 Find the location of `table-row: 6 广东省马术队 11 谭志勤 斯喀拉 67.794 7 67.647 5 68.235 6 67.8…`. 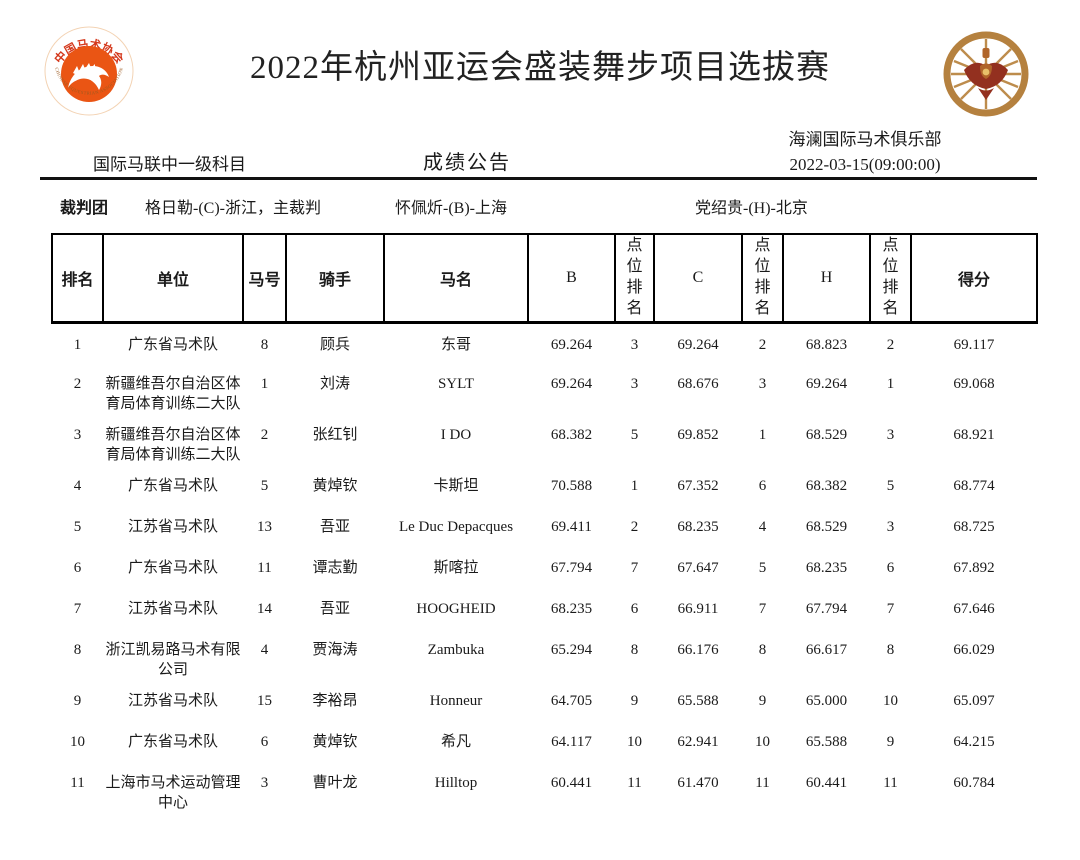

table-row: 6 广东省马术队 11 谭志勤 斯喀拉 67.794 7 67.647 5 68.235 6 67.8… is located at coordinates (544, 567).